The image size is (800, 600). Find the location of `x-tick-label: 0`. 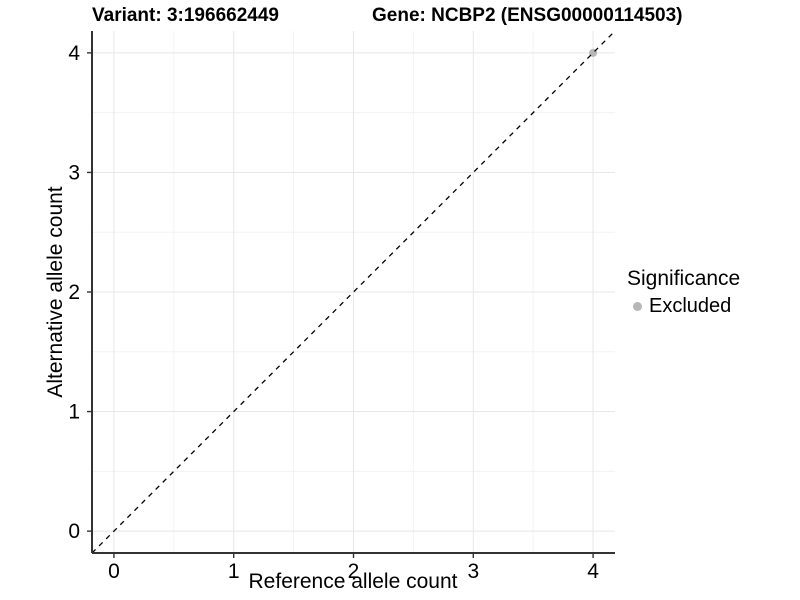

x-tick-label: 0 is located at coordinates (114, 571).